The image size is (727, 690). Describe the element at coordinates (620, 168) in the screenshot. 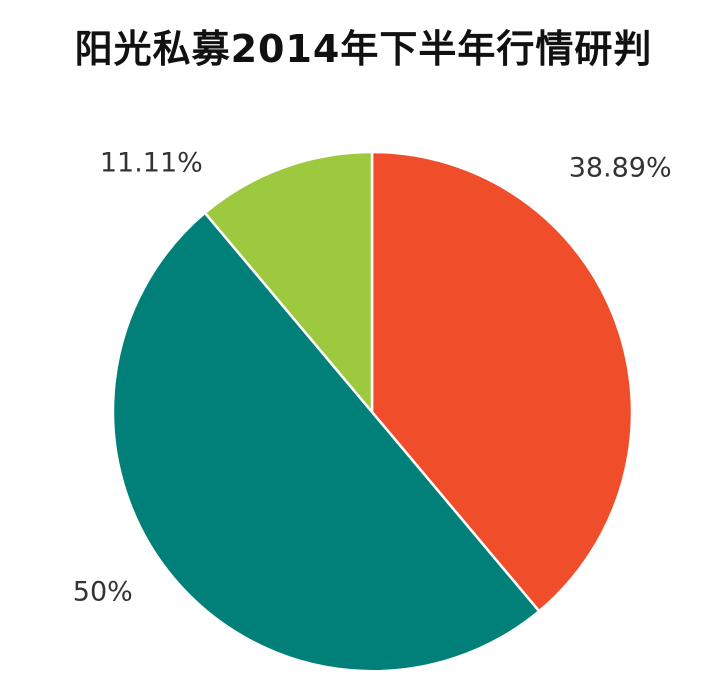

I see `slice-label-1: 38.89%` at that location.